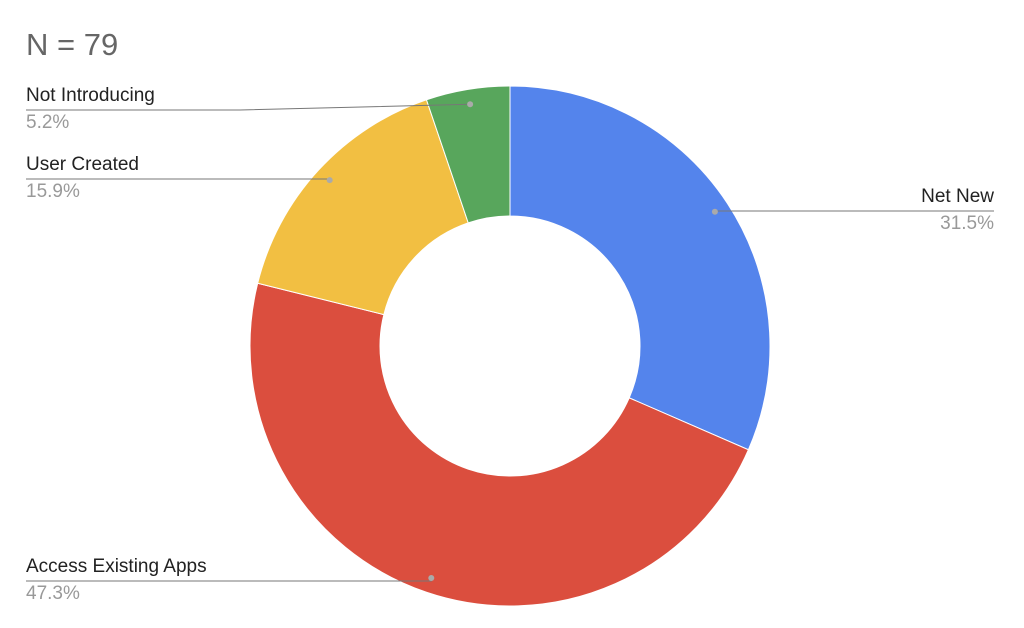 This screenshot has height=628, width=1024. I want to click on slice-label: User Created, so click(82, 164).